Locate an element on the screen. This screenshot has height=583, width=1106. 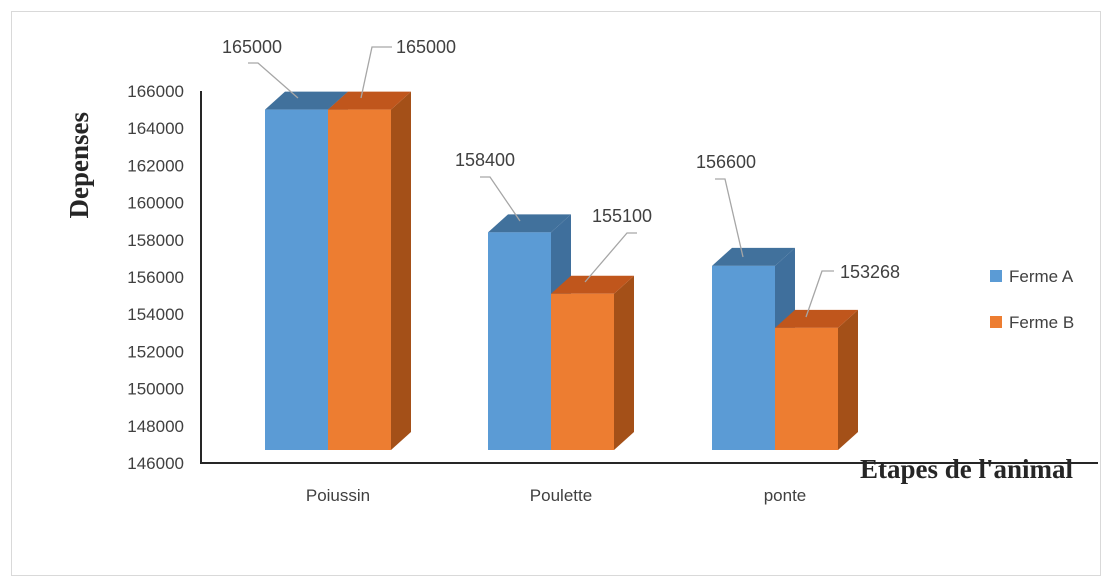
x-axis-title: Etapes de l'animal is located at coordinates (967, 469).